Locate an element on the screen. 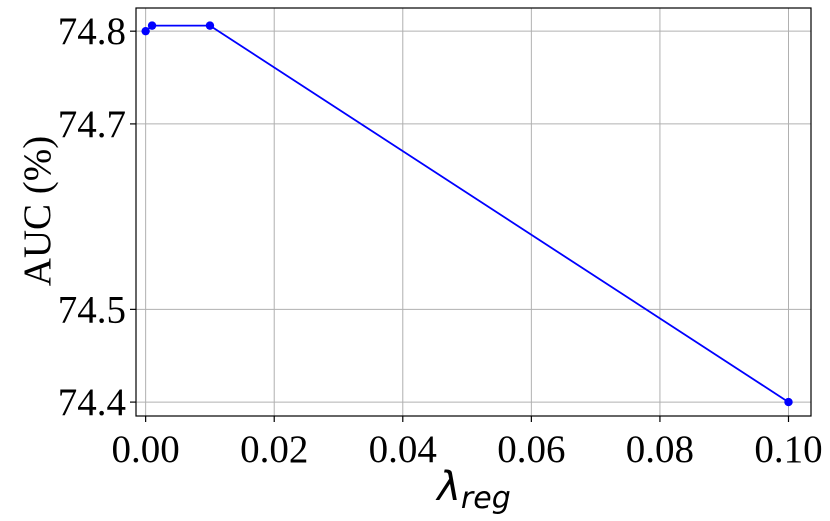  x-tick-label: 0.04 is located at coordinates (403, 449).